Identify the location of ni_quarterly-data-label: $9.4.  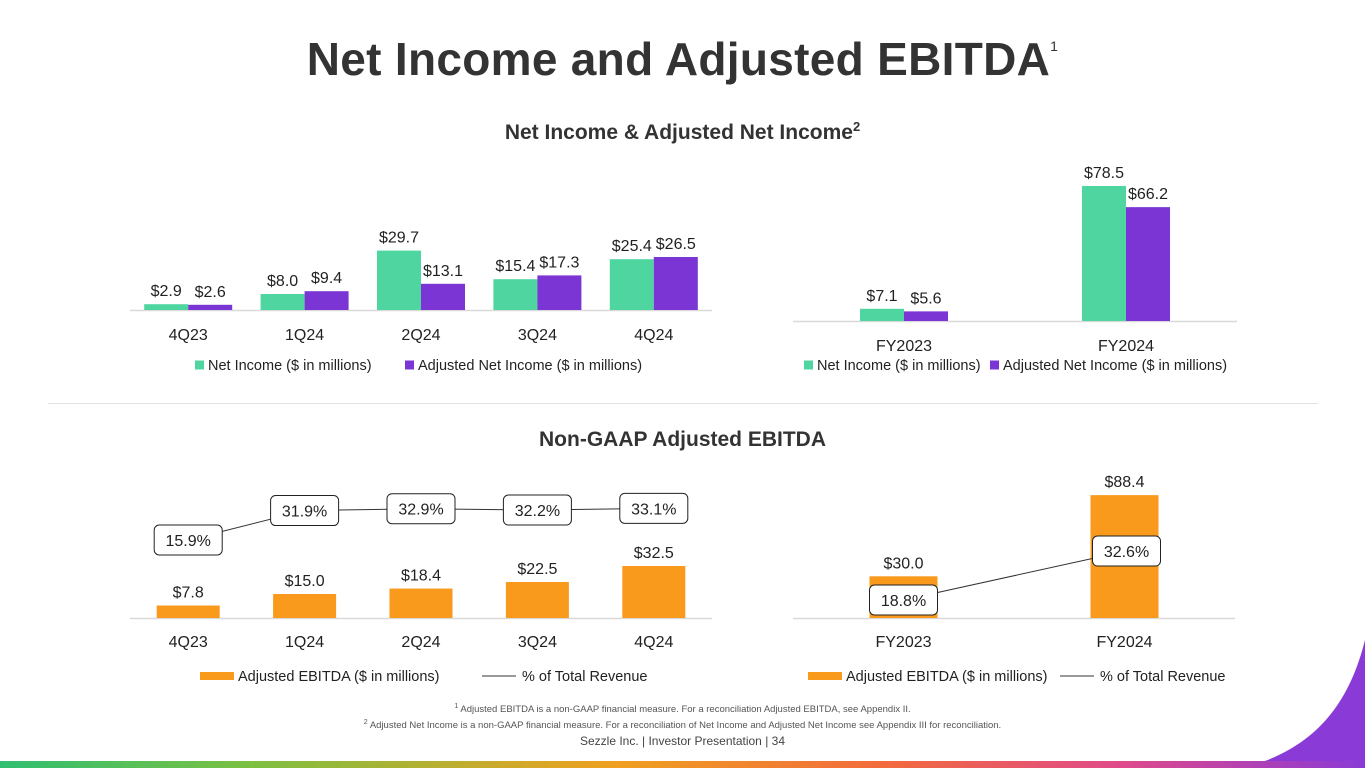
(326, 278).